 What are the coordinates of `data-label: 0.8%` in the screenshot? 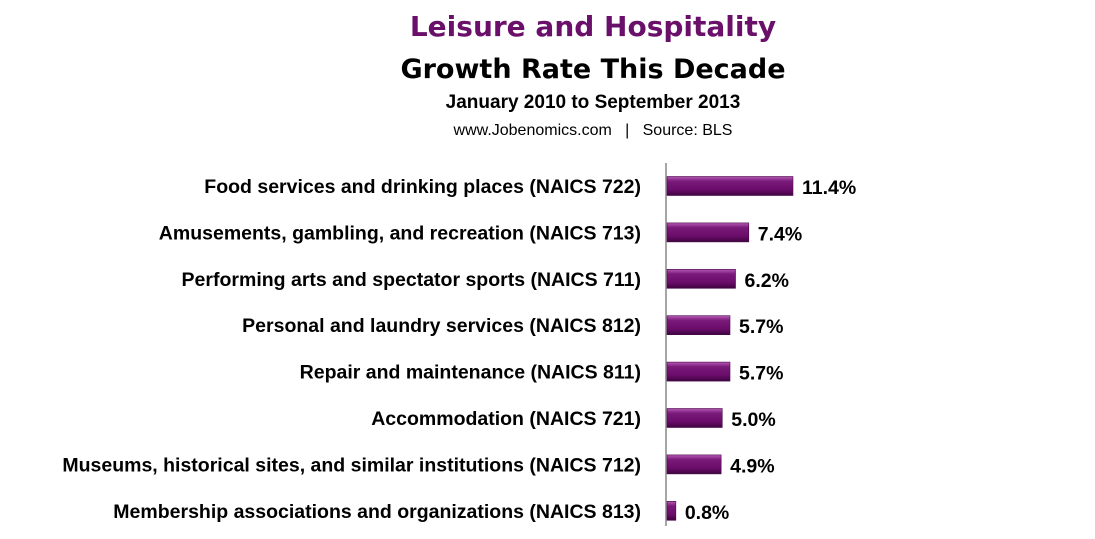 It's located at (707, 513).